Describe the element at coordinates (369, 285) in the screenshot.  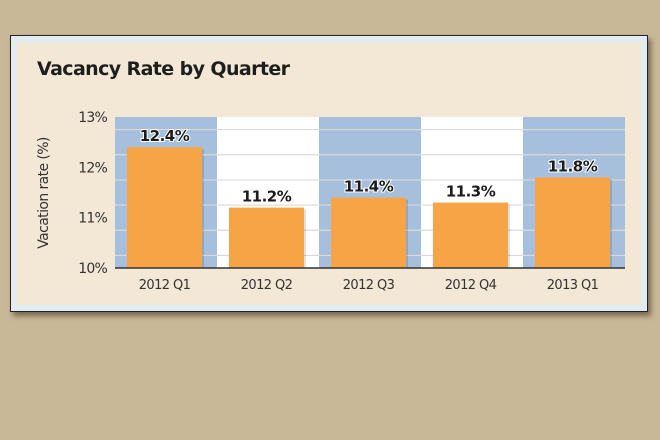
I see `x-tick-label: 2012 Q3` at that location.